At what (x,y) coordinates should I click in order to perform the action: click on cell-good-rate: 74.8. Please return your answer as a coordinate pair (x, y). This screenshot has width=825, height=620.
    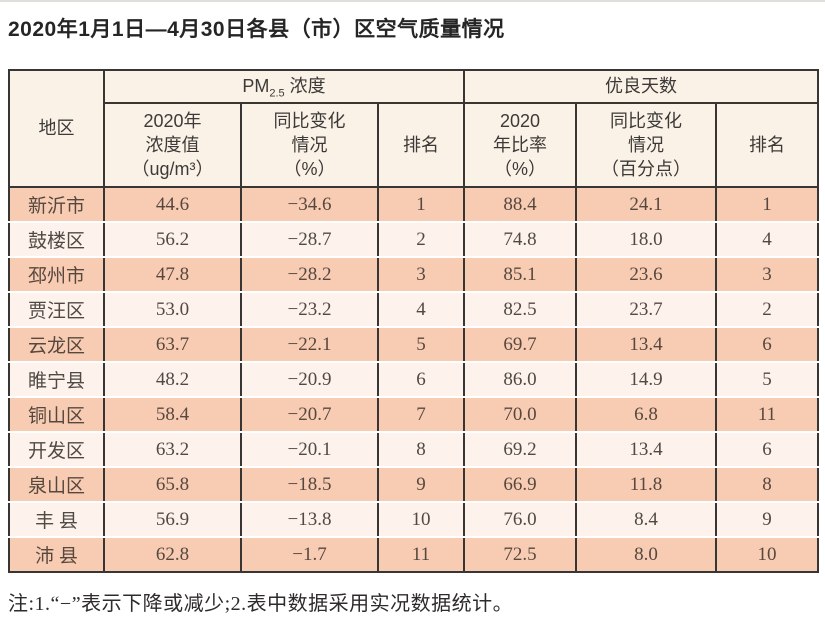
    Looking at the image, I should click on (520, 240).